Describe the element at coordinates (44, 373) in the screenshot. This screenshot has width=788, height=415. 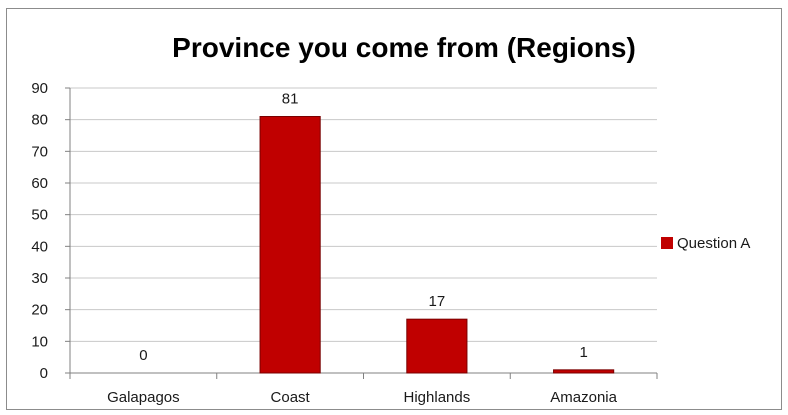
I see `y-tick-label: 0` at that location.